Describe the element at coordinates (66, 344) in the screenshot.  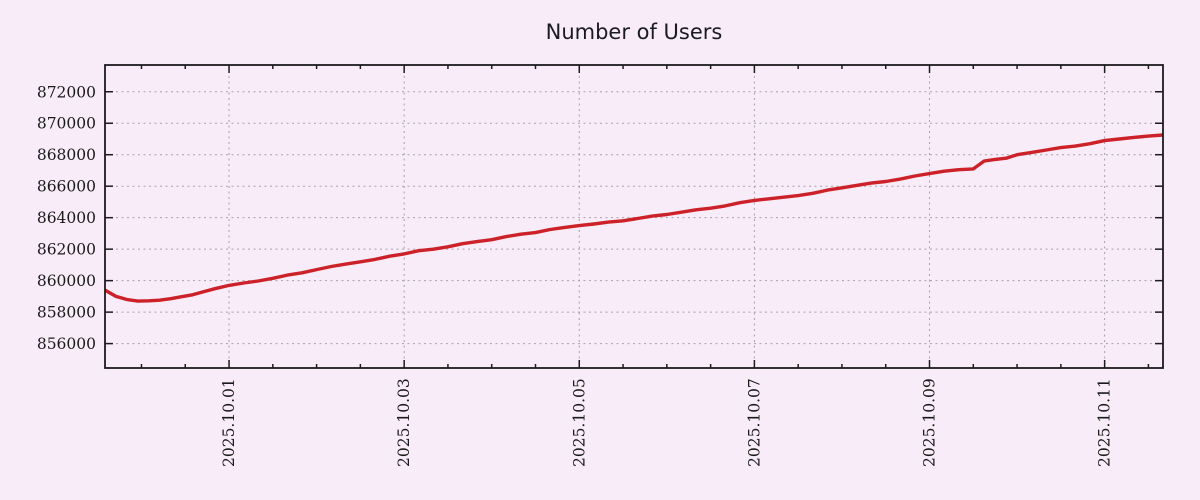
I see `y-axis-label: 856000` at that location.